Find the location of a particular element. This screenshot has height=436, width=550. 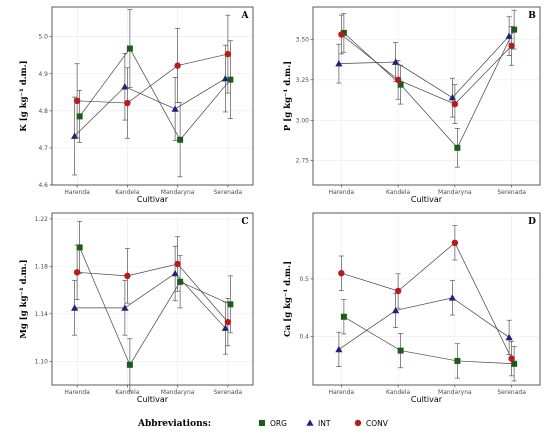

legend-marker-int is located at coordinates (310, 422).